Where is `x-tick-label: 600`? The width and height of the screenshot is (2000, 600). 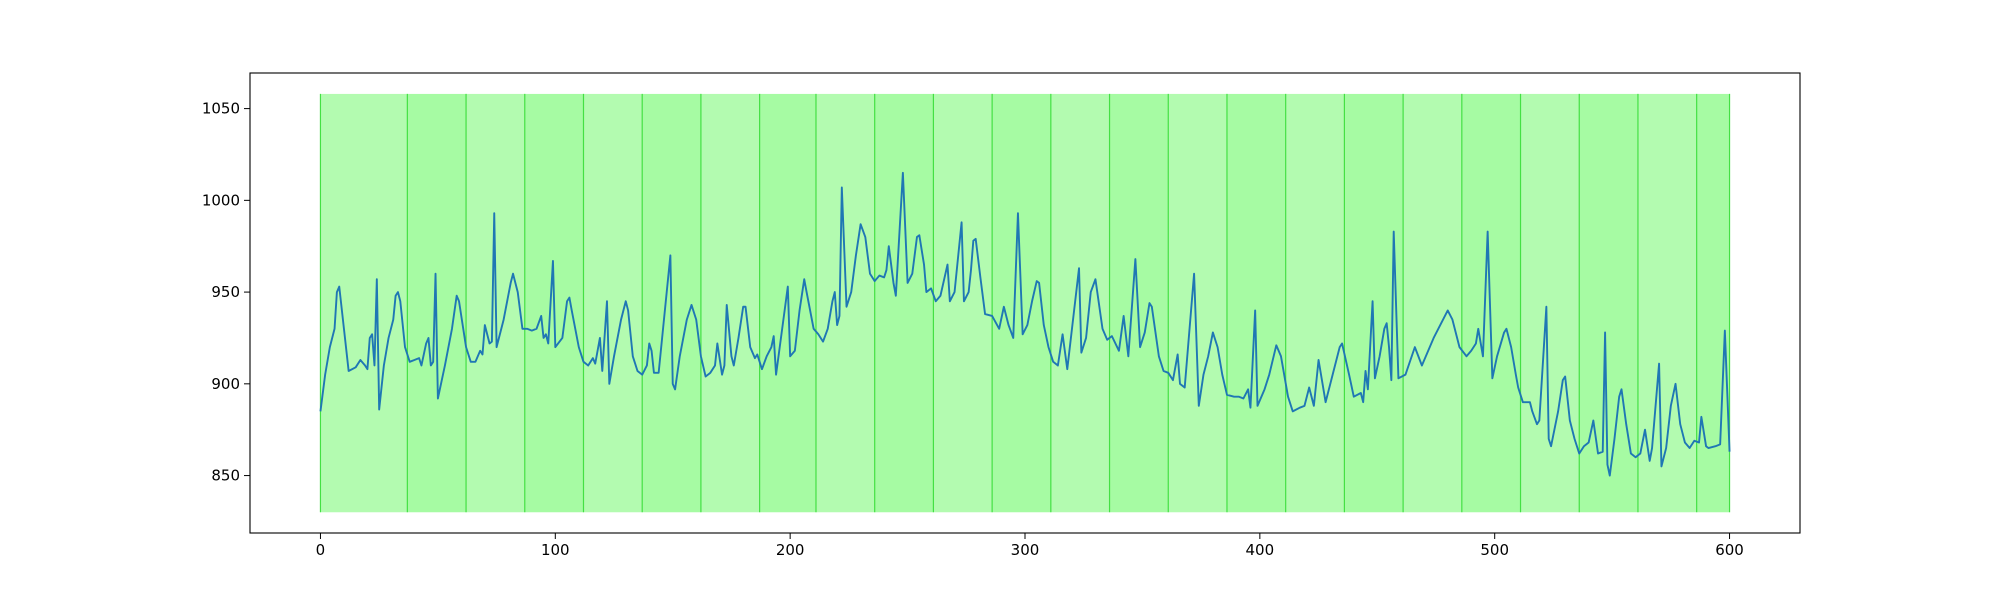
x-tick-label: 600 is located at coordinates (1729, 550).